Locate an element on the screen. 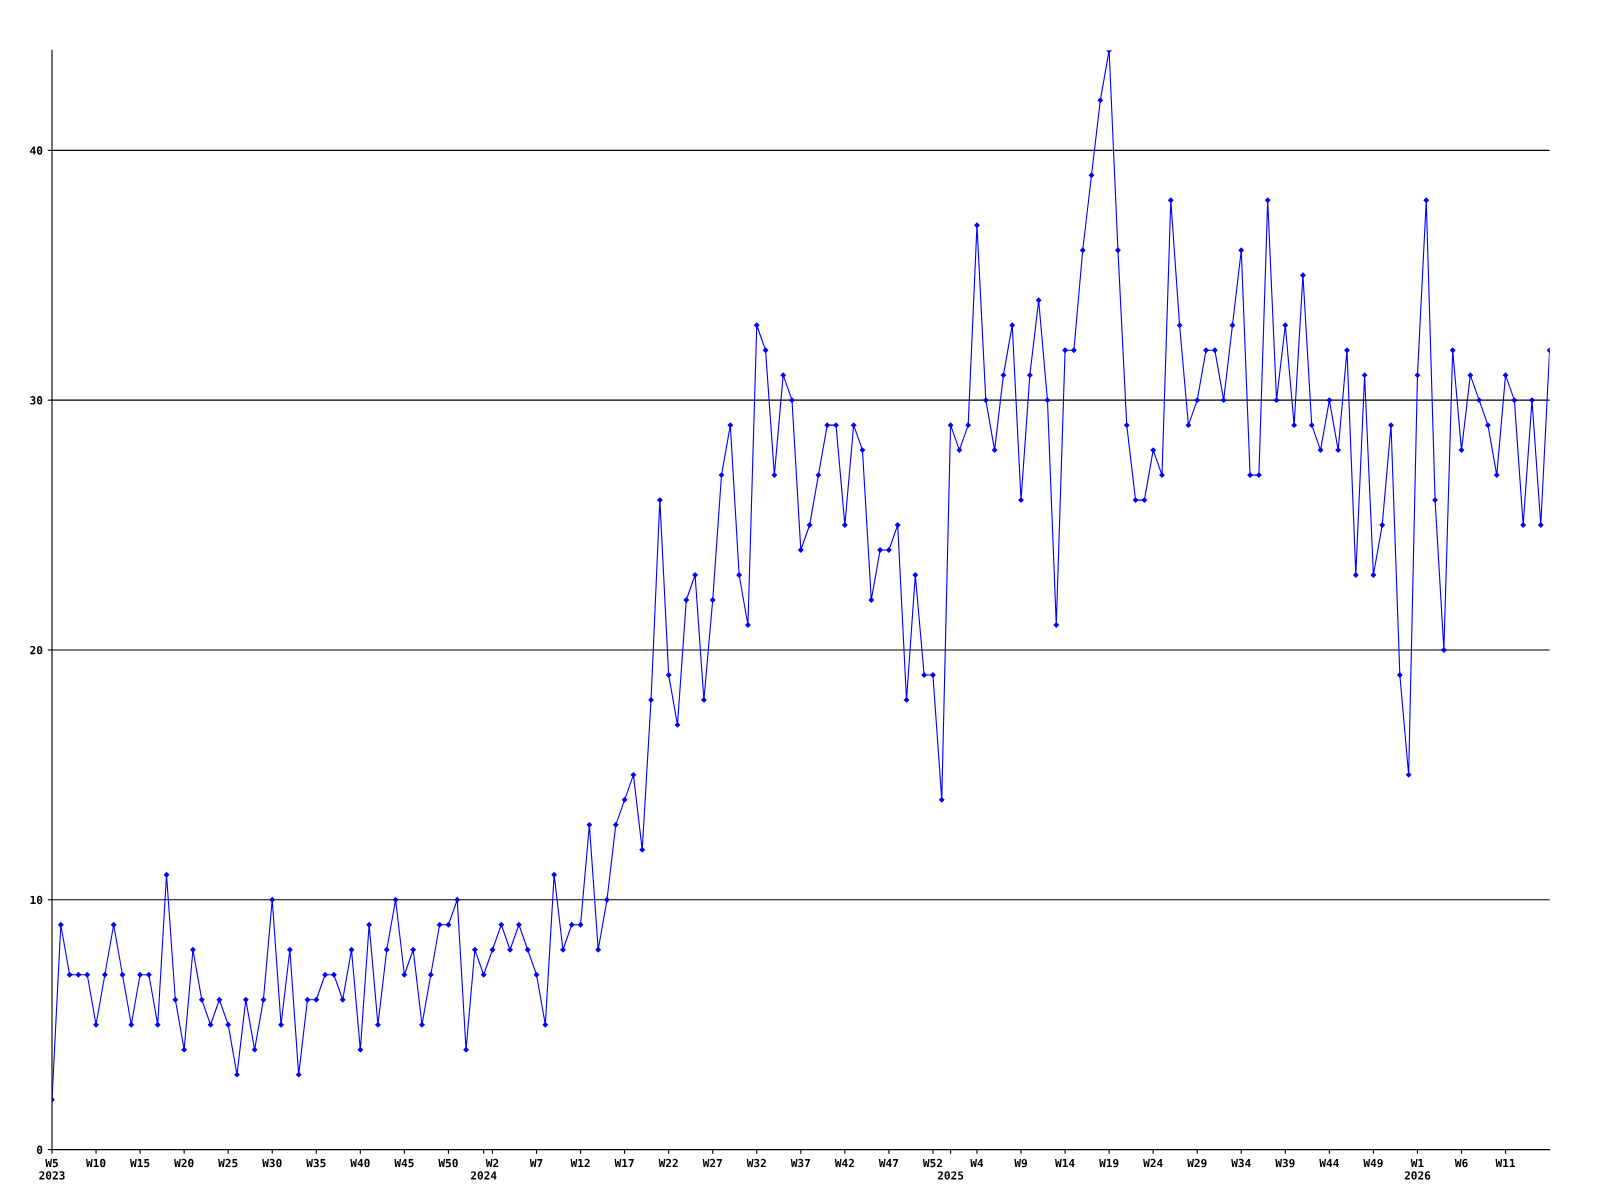  x-tick-label: W35 is located at coordinates (316, 1163).